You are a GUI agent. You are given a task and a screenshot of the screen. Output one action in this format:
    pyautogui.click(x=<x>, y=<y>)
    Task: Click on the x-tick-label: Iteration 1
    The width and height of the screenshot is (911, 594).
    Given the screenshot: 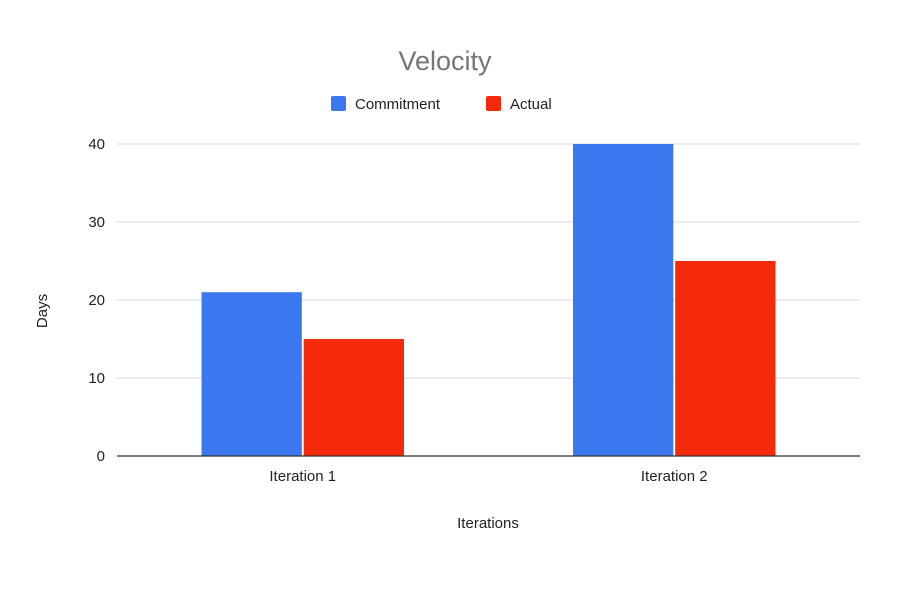 What is the action you would take?
    pyautogui.click(x=302, y=476)
    